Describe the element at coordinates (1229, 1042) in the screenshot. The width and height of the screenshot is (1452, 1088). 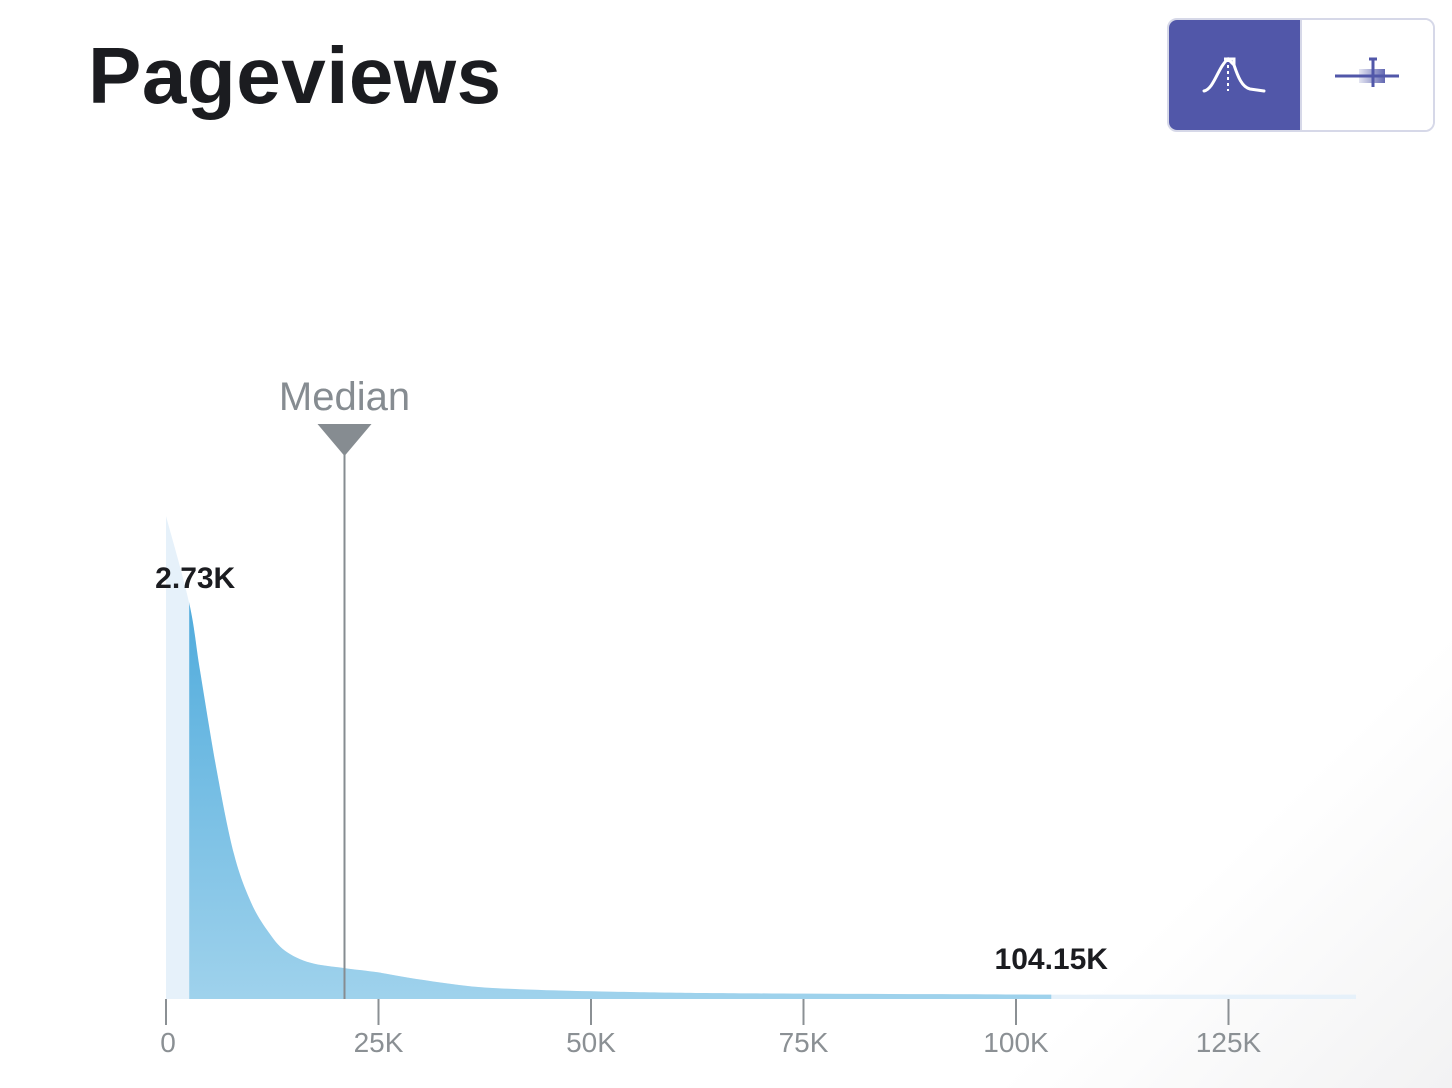
I see `x-tick-label: 125K` at that location.